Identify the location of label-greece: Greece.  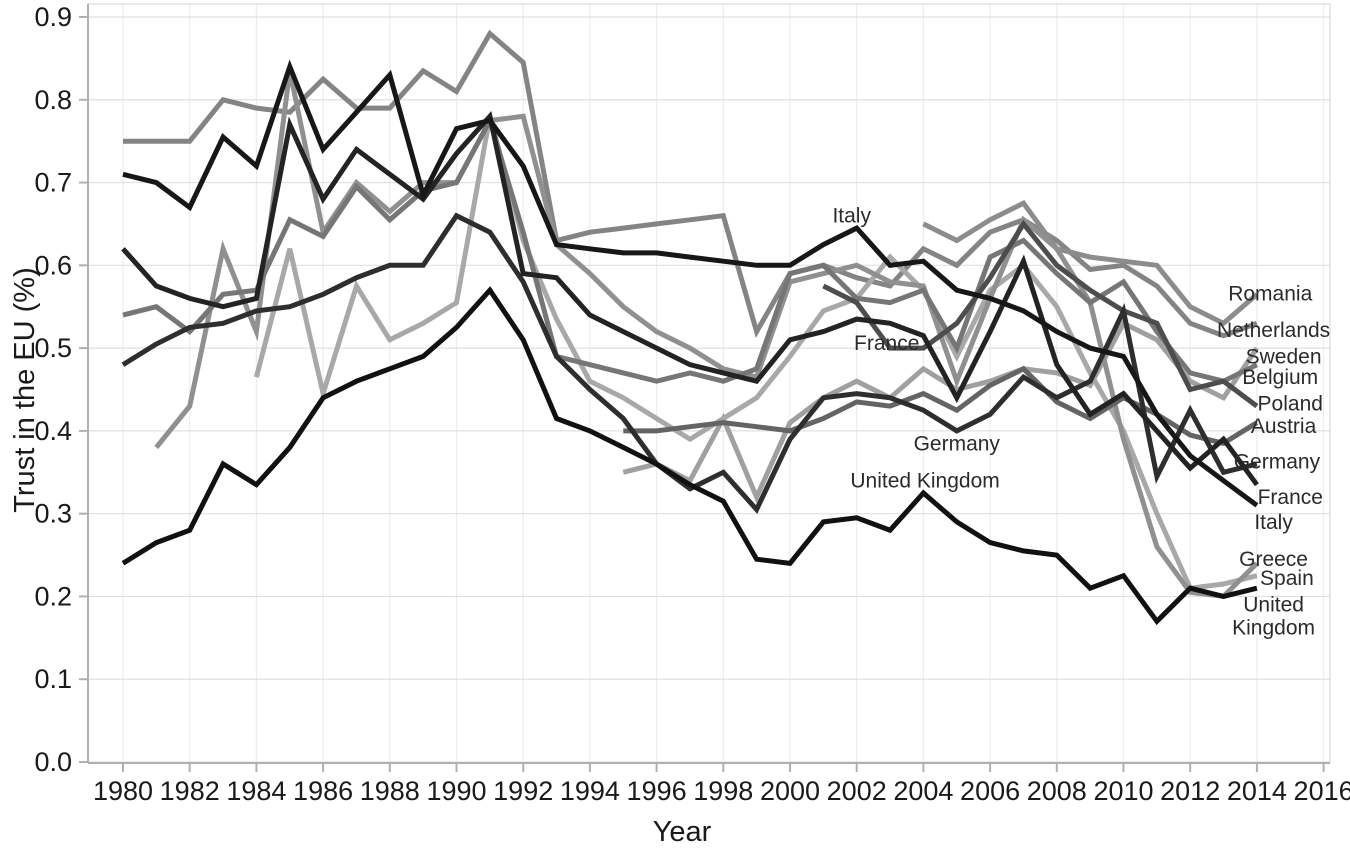
(1273, 559).